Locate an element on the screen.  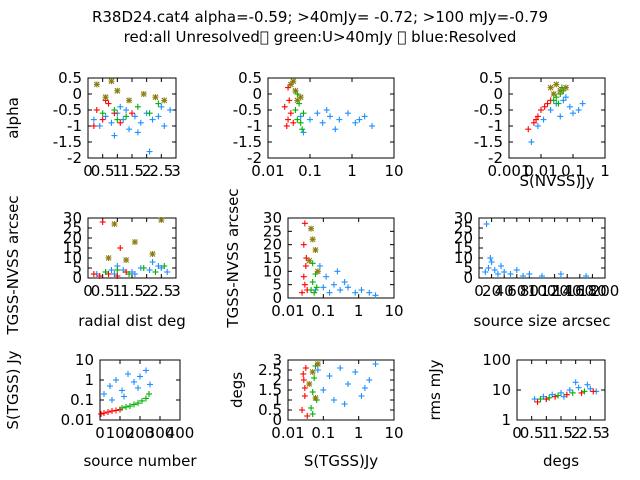
y-tick-label: 5 is located at coordinates (468, 268).